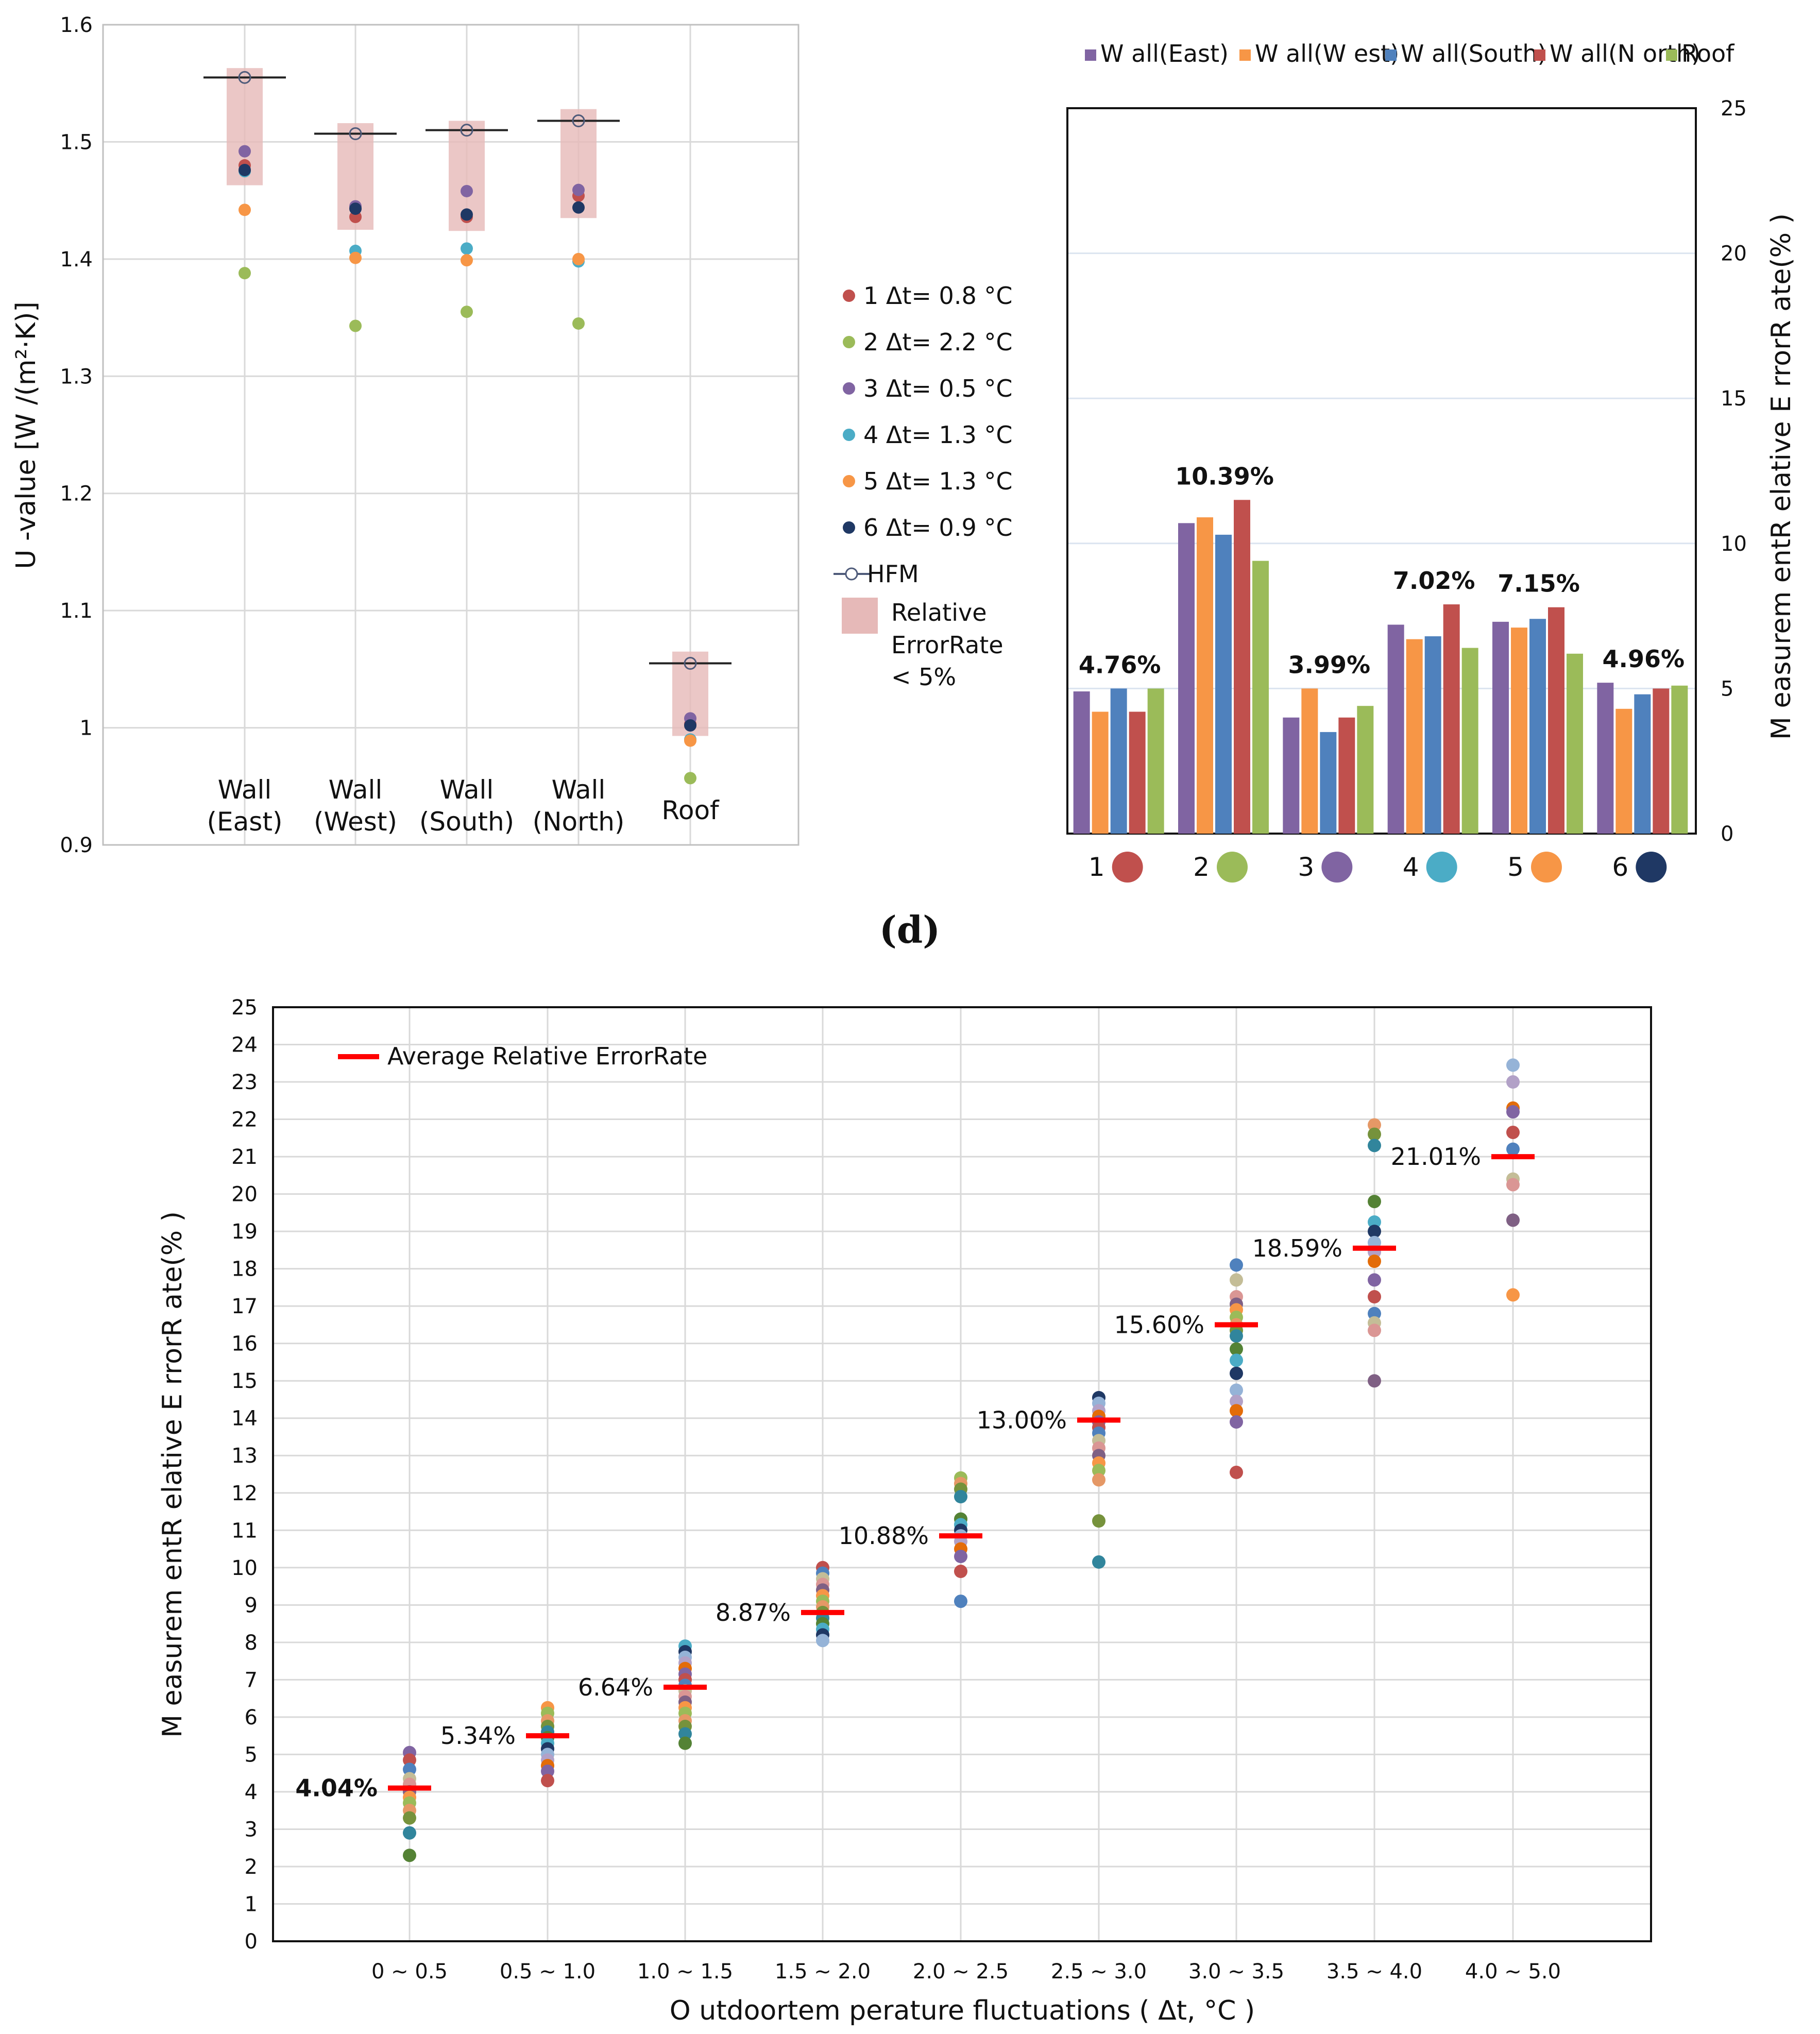 The height and width of the screenshot is (2034, 1820). Describe the element at coordinates (76, 25) in the screenshot. I see `y-tick-label: 1.6` at that location.